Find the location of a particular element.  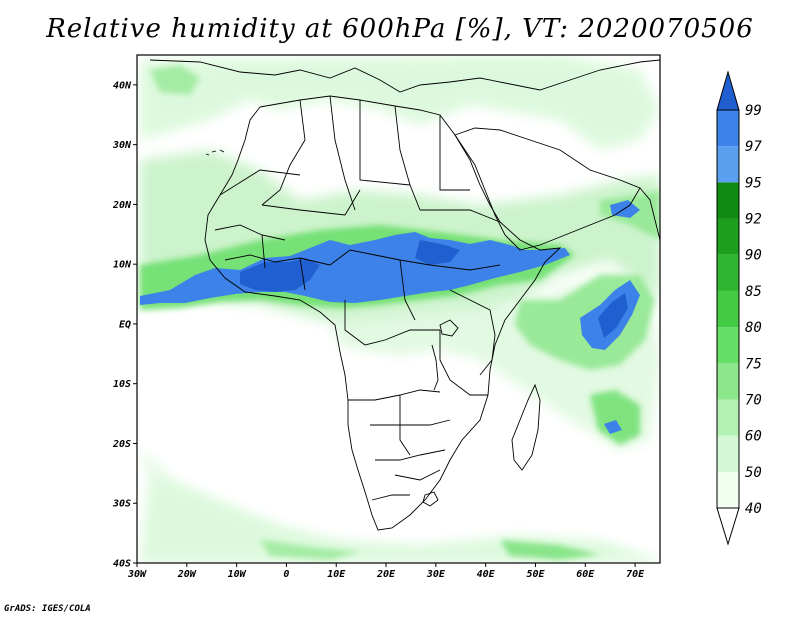

lon-tick-label: 40E is located at coordinates (486, 574).